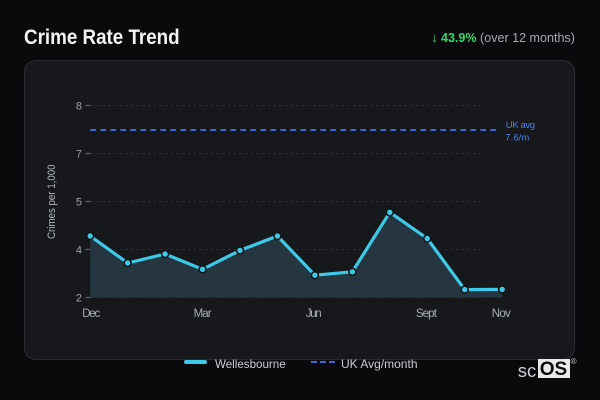  What do you see at coordinates (79, 155) in the screenshot?
I see `svg-text: 7` at bounding box center [79, 155].